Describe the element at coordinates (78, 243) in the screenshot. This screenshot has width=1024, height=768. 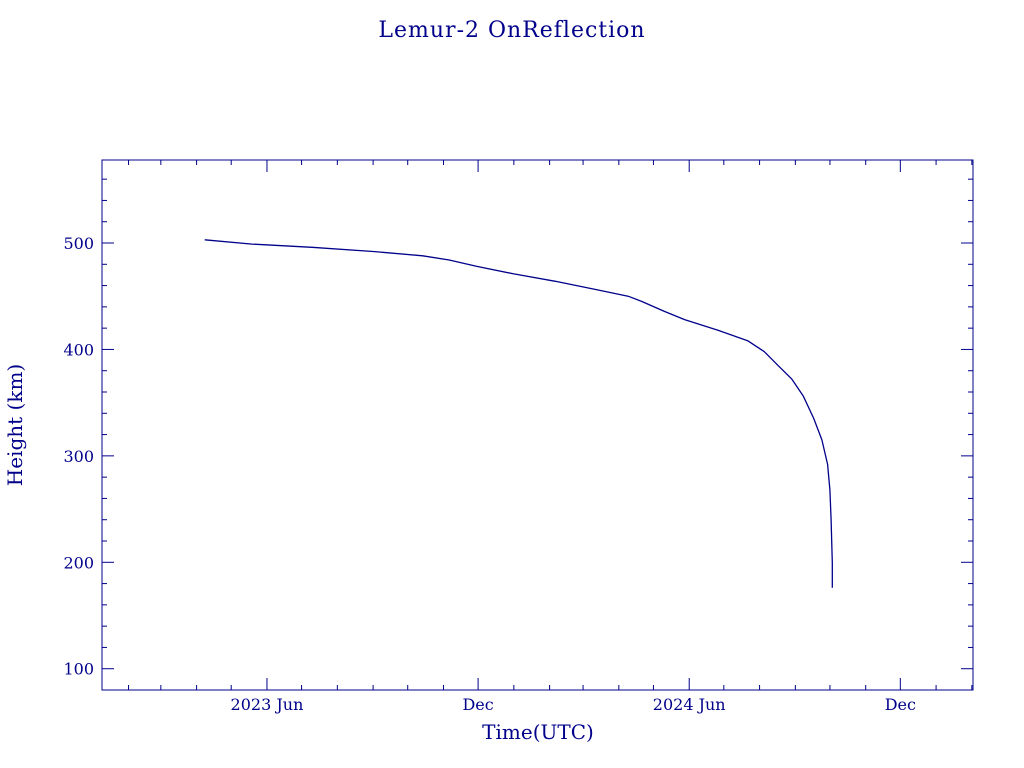
I see `y-tick-label: 500` at that location.